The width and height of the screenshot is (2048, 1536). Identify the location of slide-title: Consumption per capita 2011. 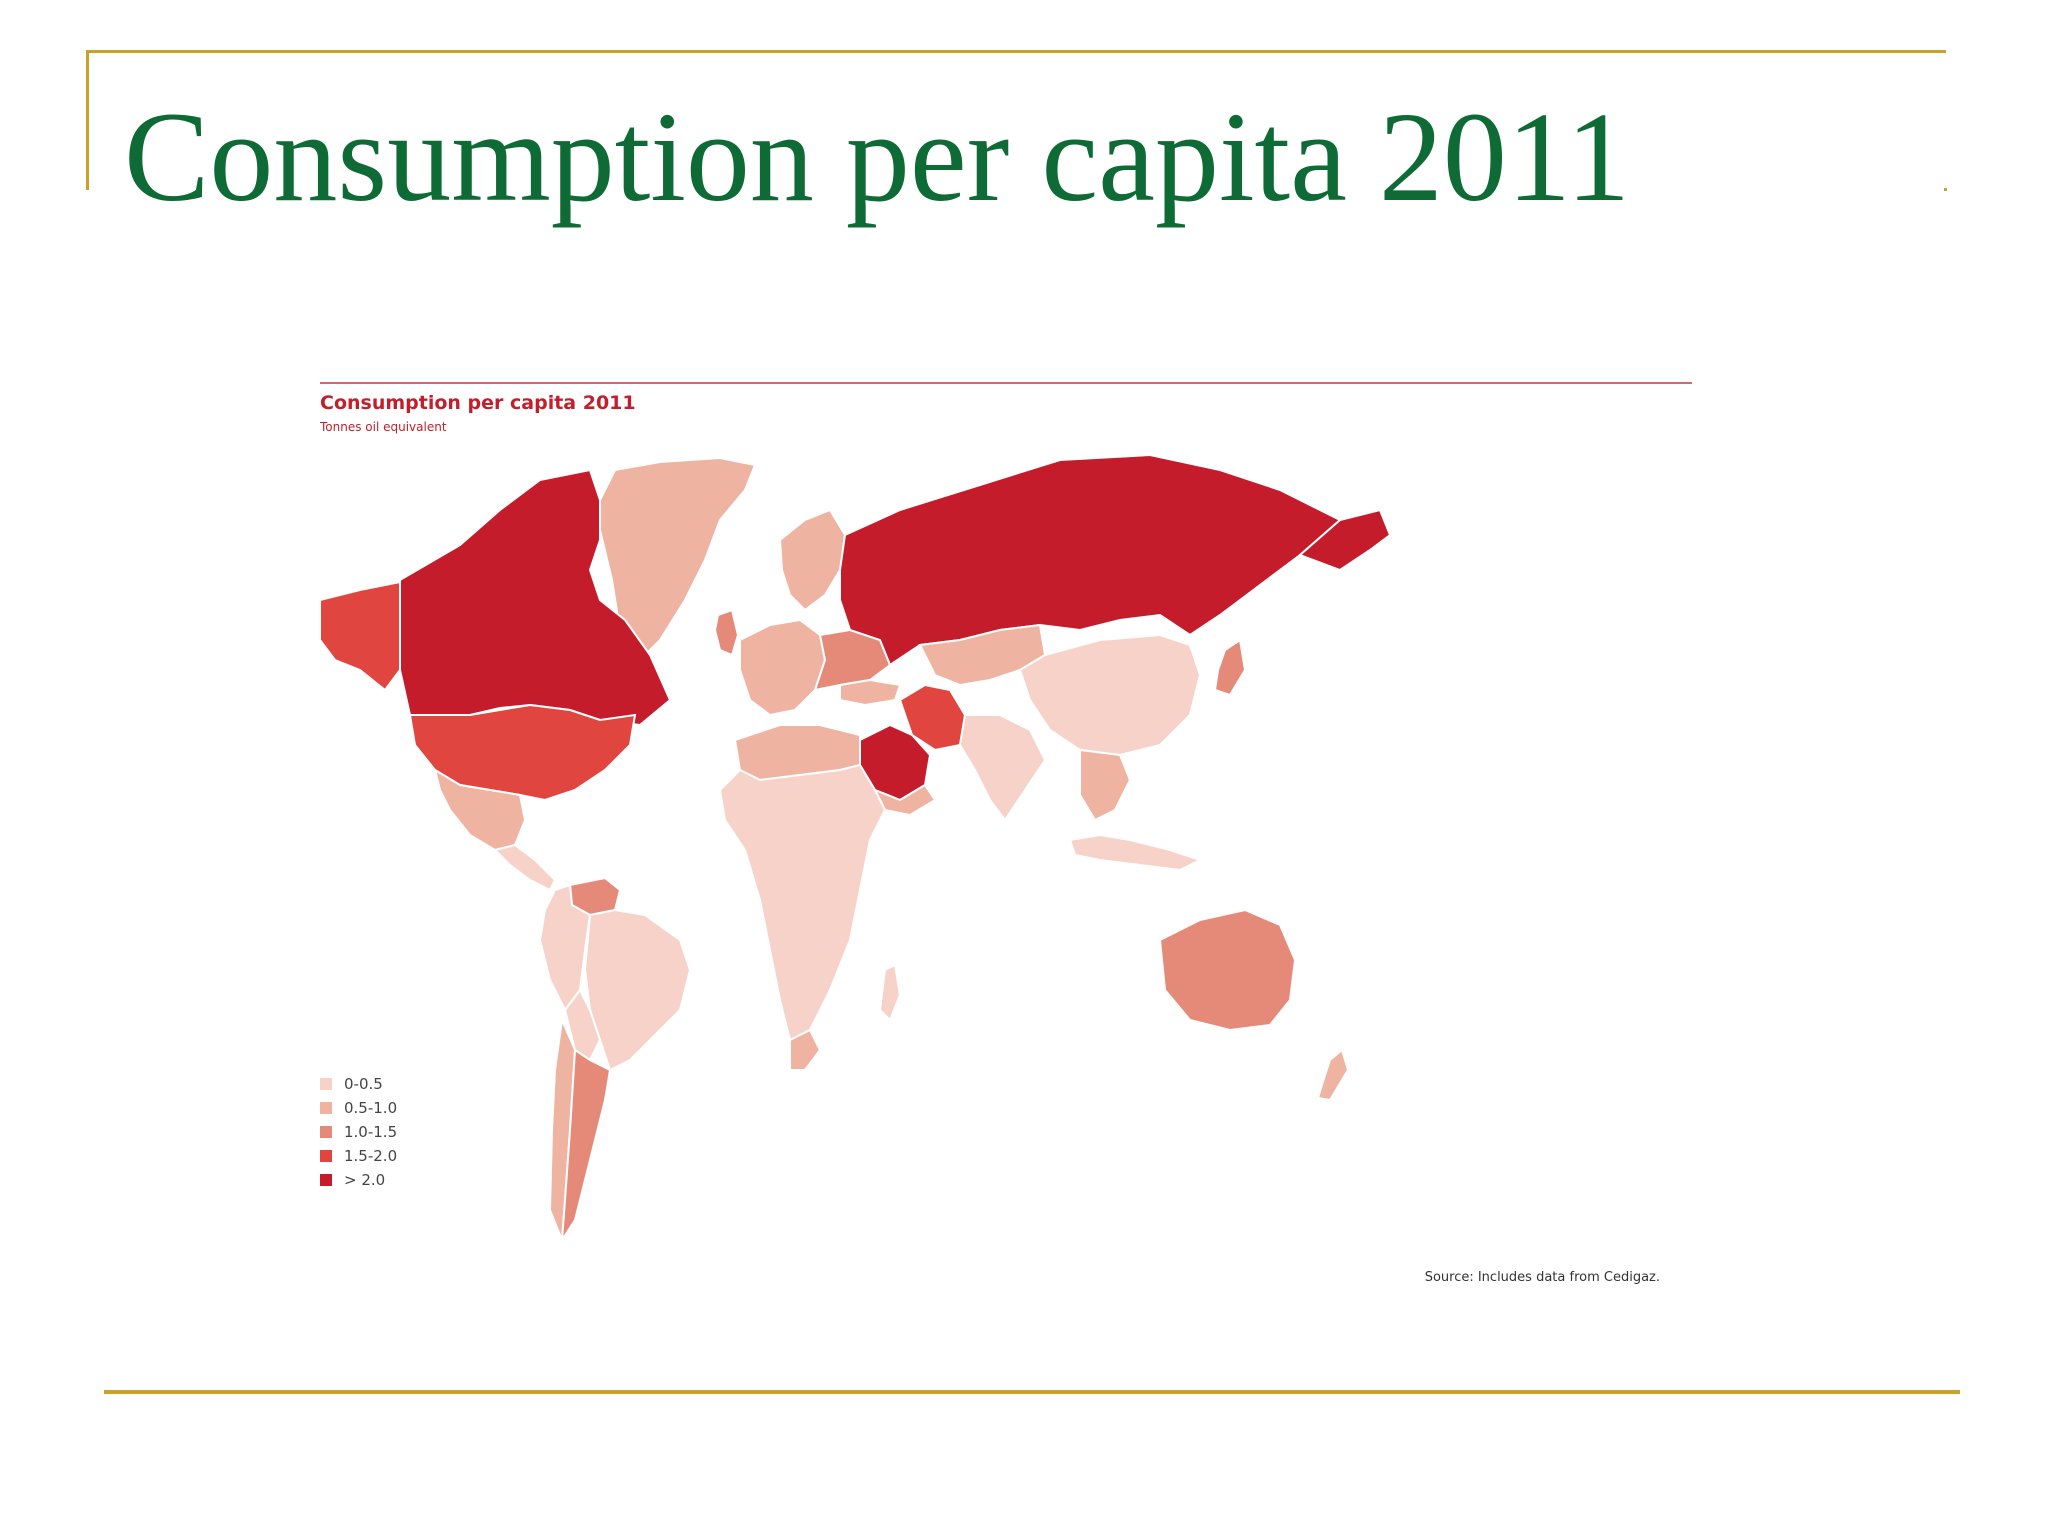
(877, 157).